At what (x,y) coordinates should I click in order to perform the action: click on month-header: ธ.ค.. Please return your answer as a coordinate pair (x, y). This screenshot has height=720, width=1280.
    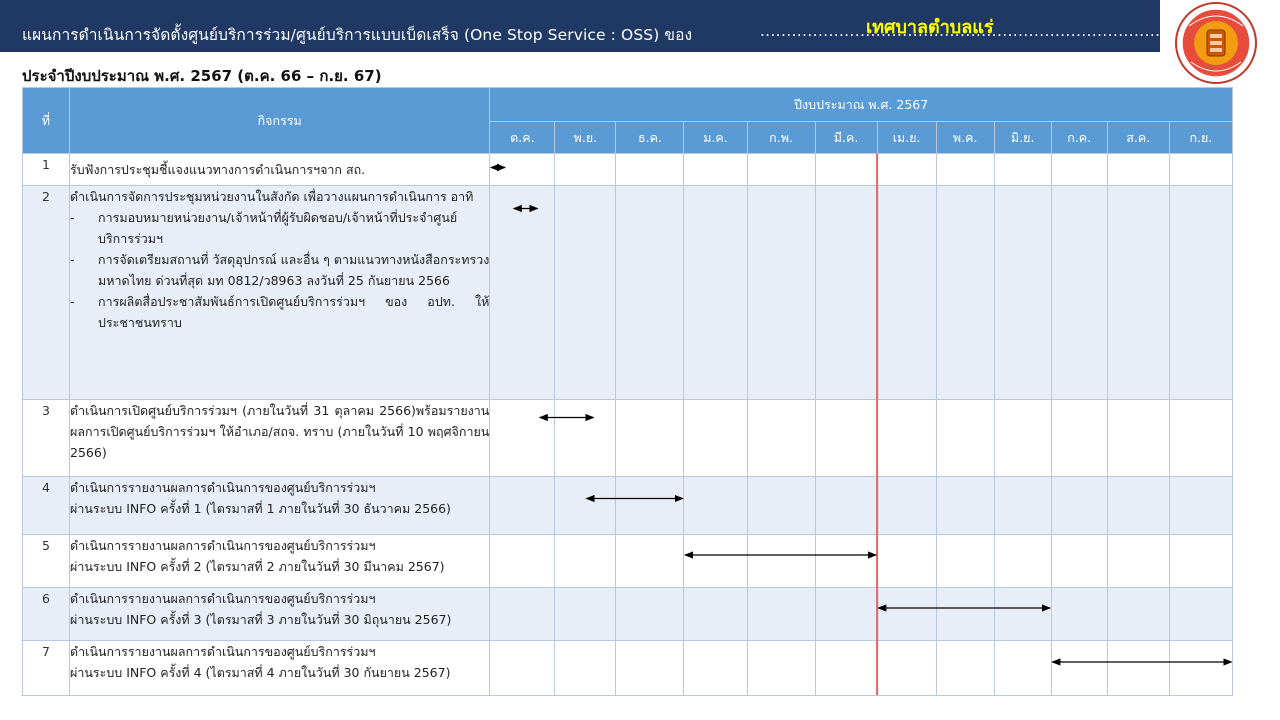
    Looking at the image, I should click on (650, 137).